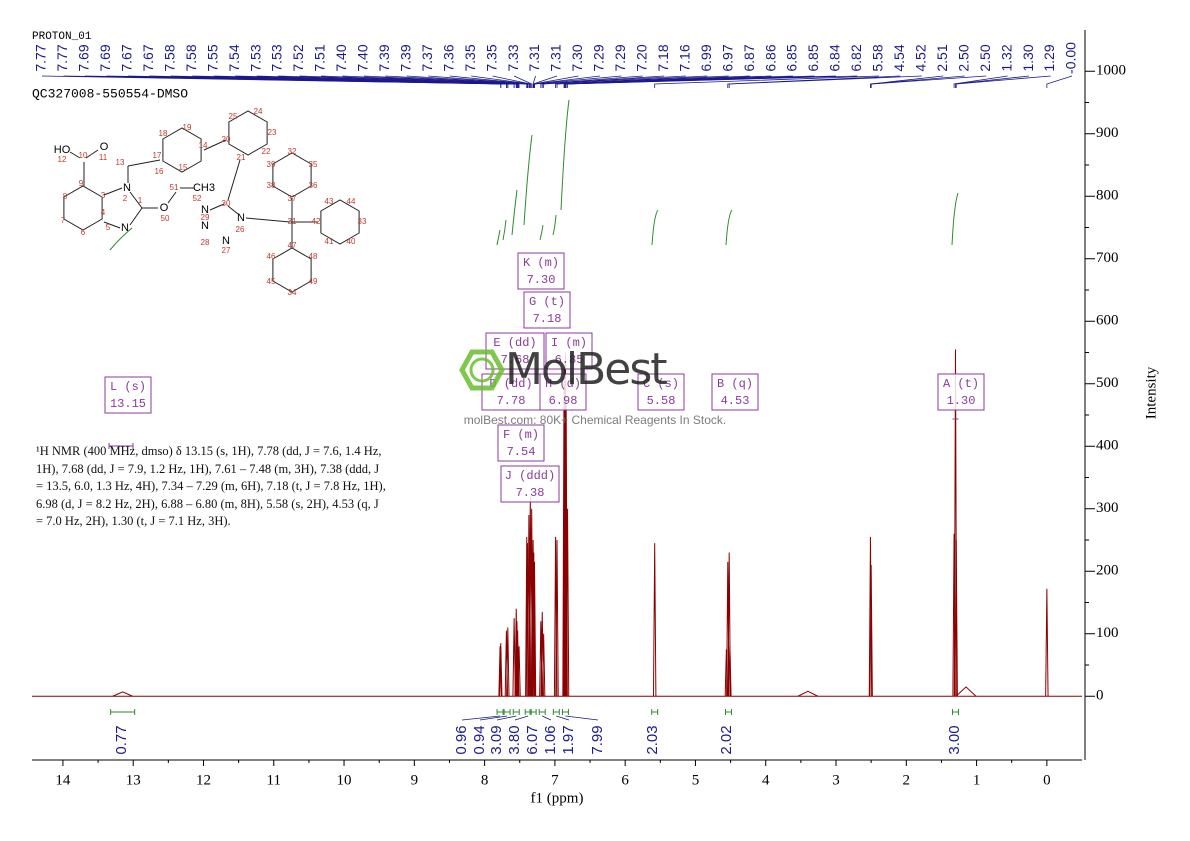  I want to click on integral-label: 3.09, so click(496, 739).